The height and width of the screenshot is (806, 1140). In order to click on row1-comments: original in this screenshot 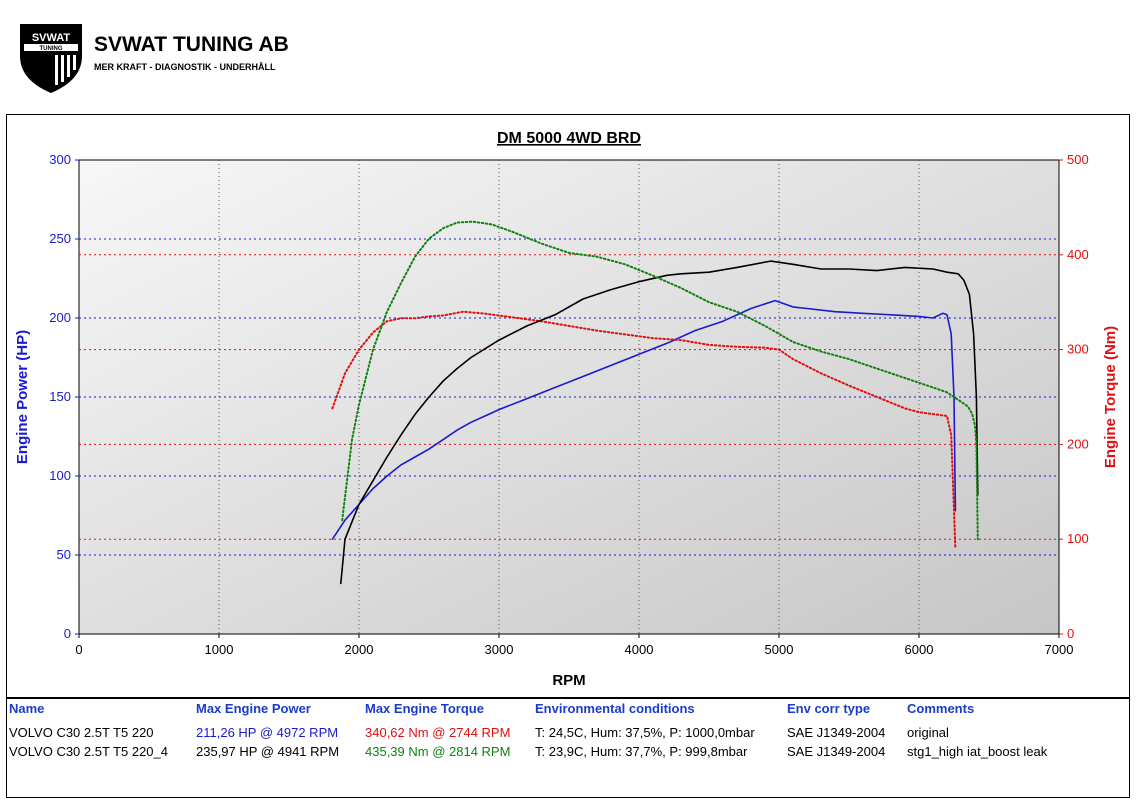, I will do `click(928, 732)`.